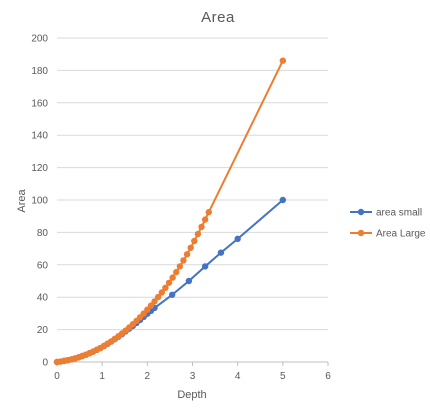 This screenshot has height=419, width=430. What do you see at coordinates (388, 224) in the screenshot?
I see `legend: area small Area Large` at bounding box center [388, 224].